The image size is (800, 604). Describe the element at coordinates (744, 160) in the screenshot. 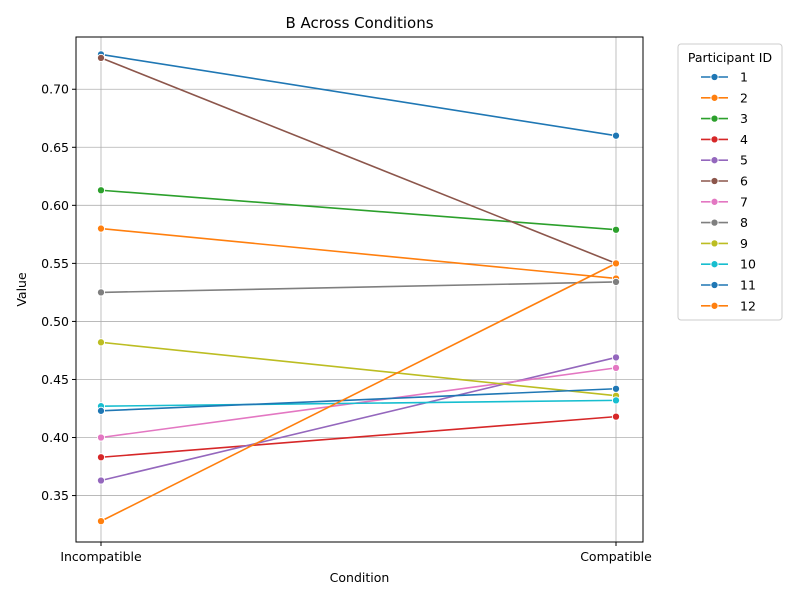

I see `legend-label: 5` at that location.